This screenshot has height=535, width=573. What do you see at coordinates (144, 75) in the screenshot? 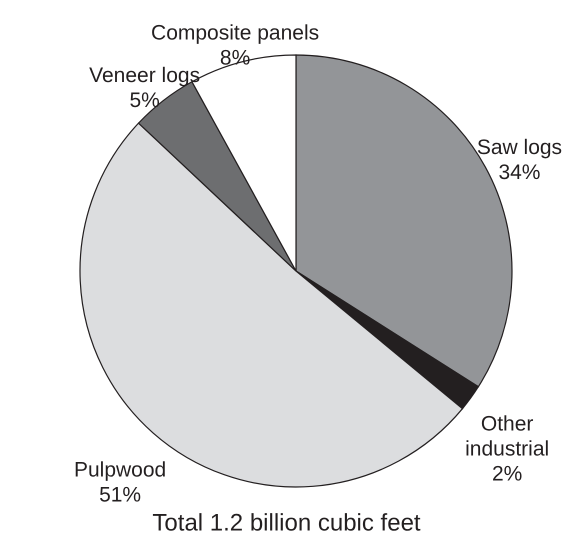
I see `slice-label: Veneer logs` at bounding box center [144, 75].